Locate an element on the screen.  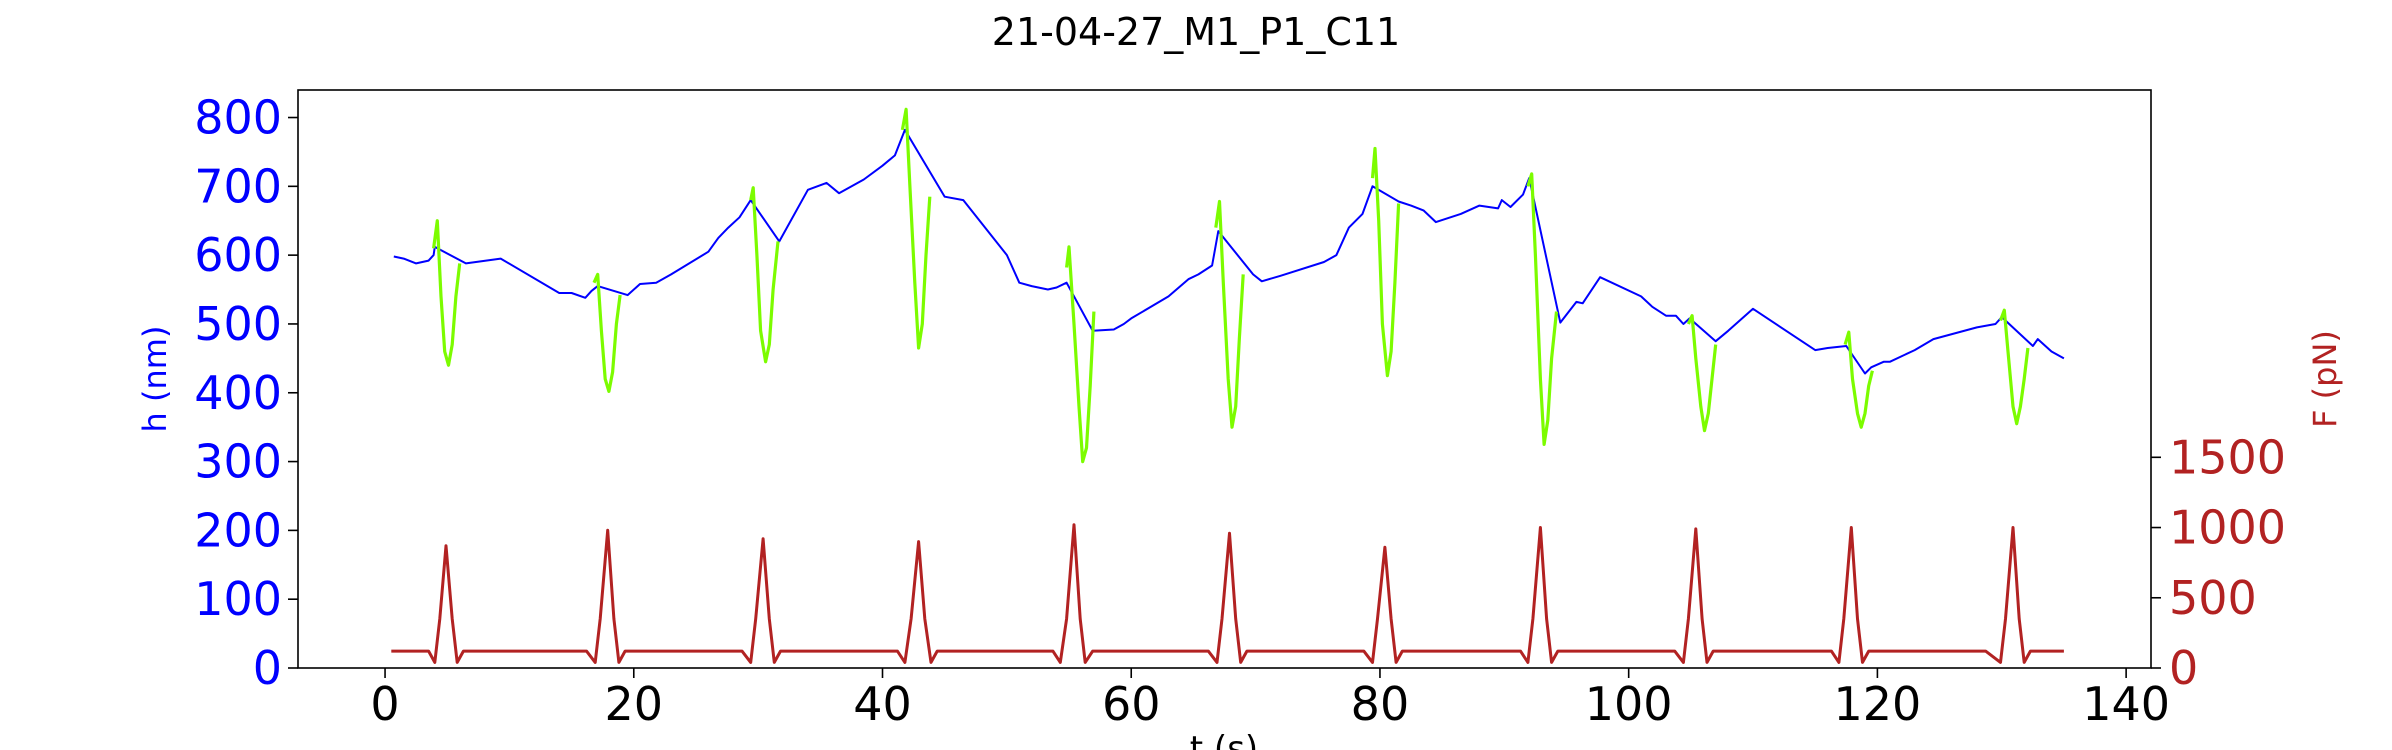
x-axis: 0 20 40 60 80 100 120 140 is located at coordinates (1270, 699).